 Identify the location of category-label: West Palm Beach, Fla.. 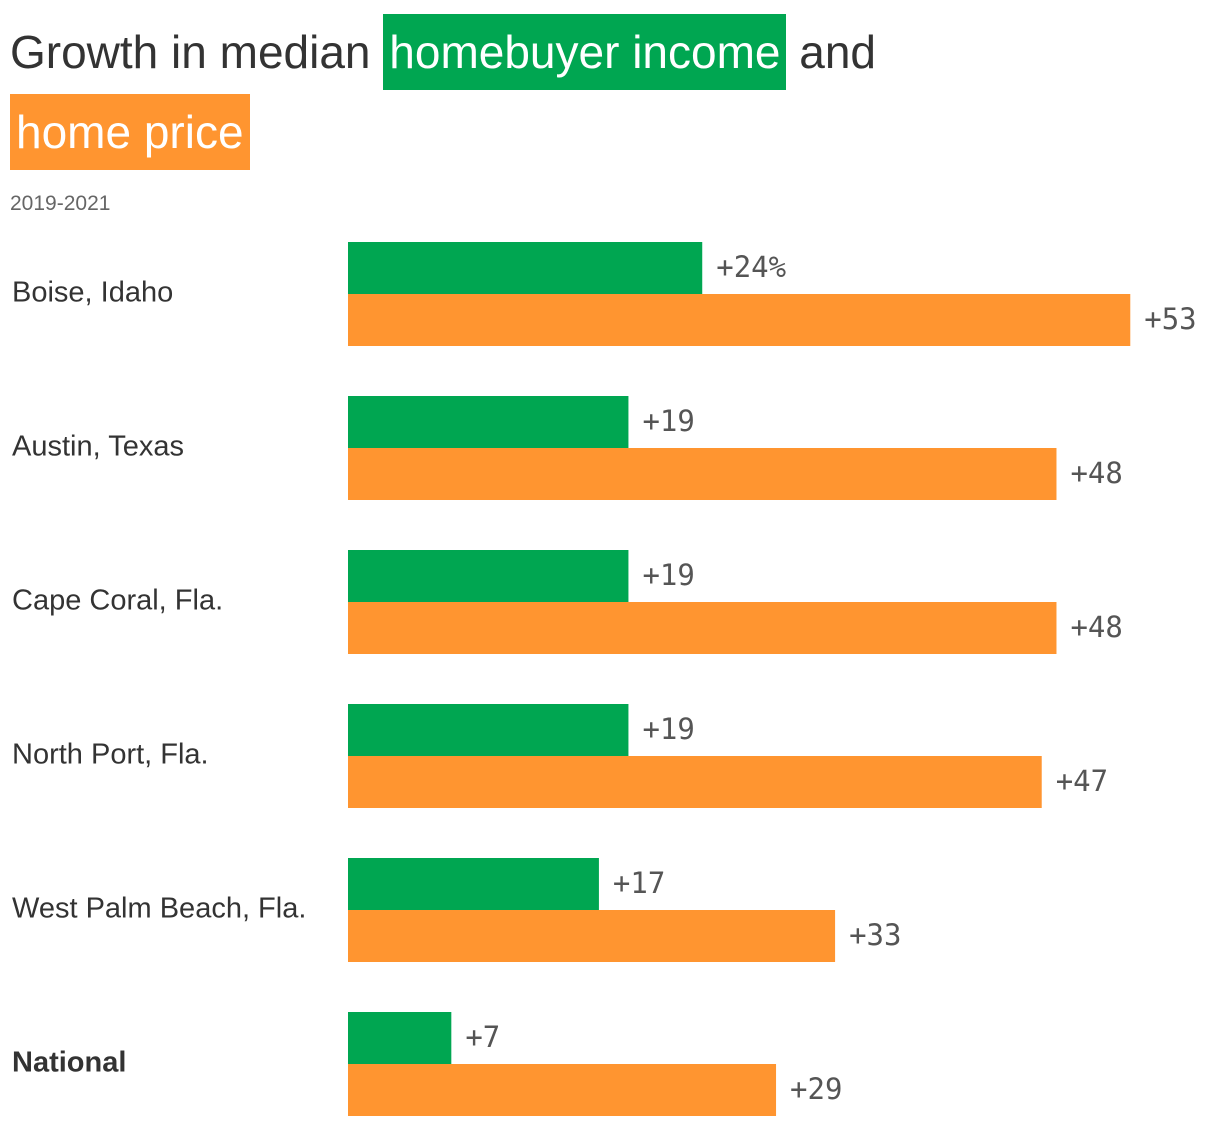
(159, 909).